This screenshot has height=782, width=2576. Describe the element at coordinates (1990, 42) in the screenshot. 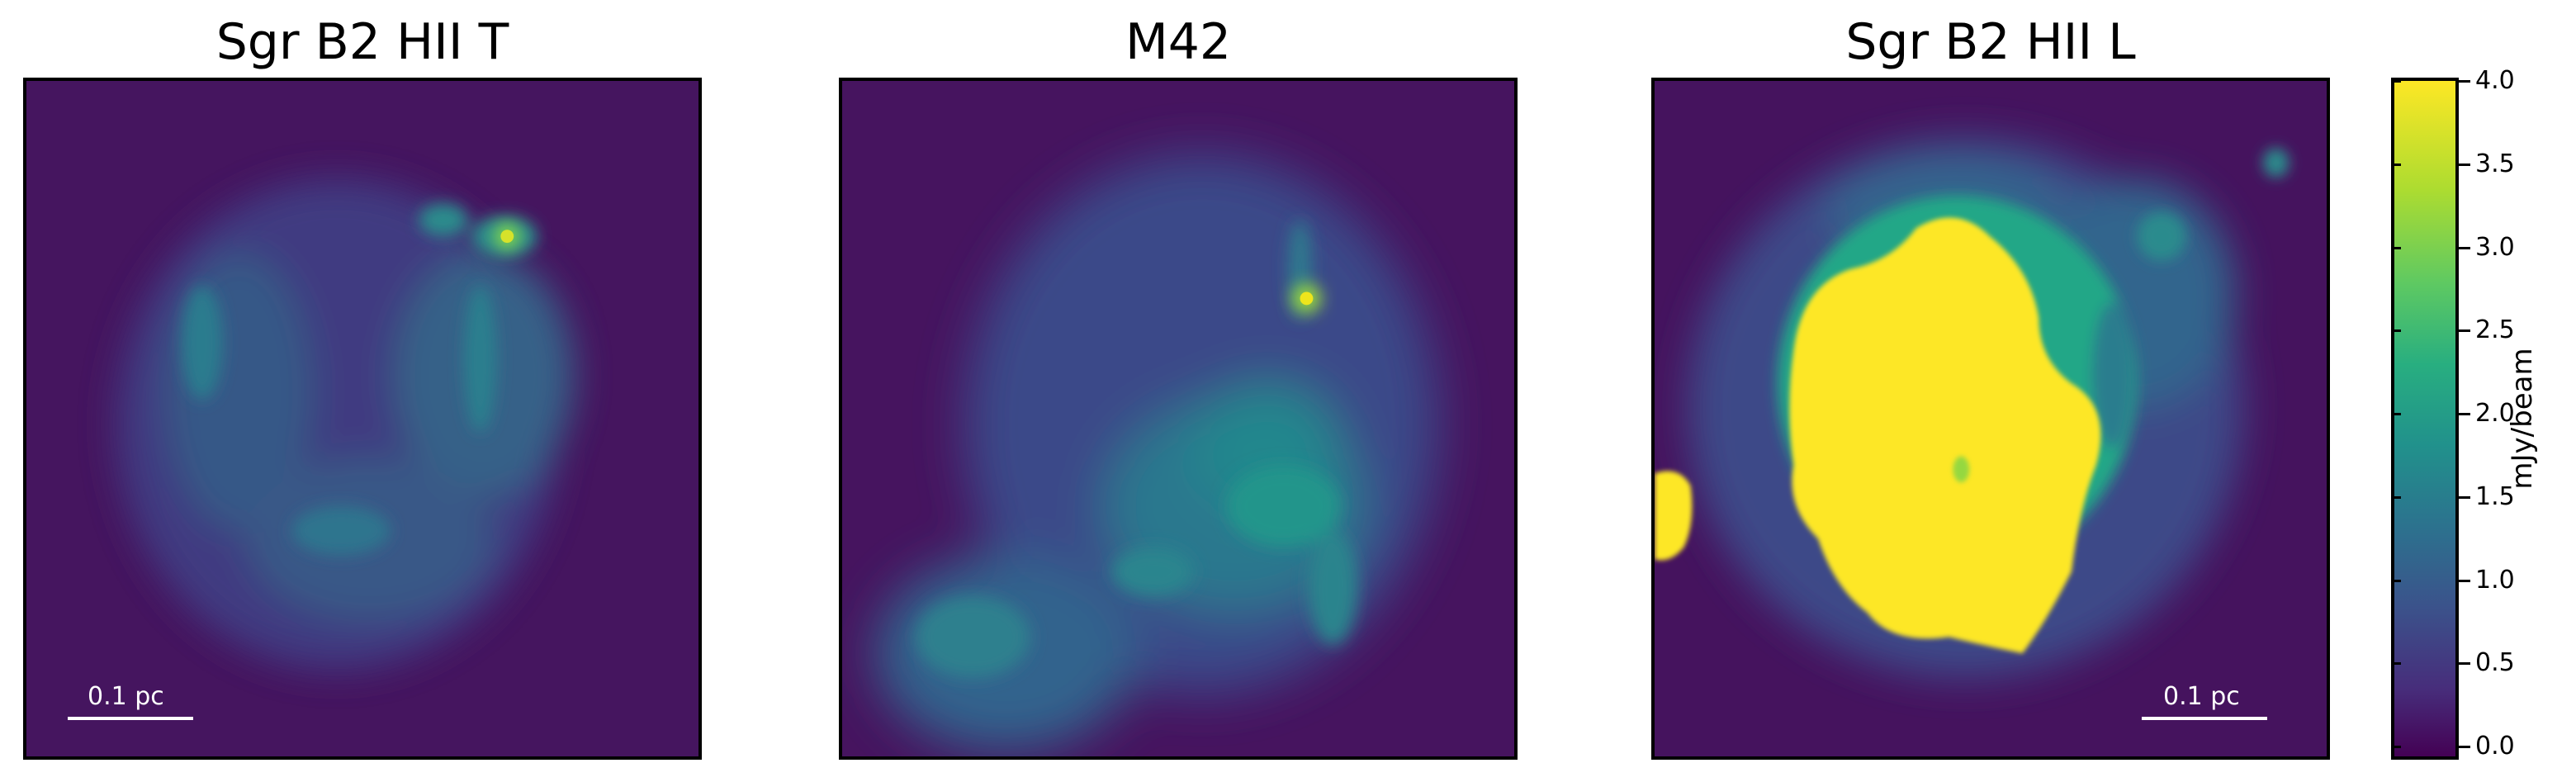

I see `panel-title-sgrb2-l: Sgr B2 HII L` at that location.